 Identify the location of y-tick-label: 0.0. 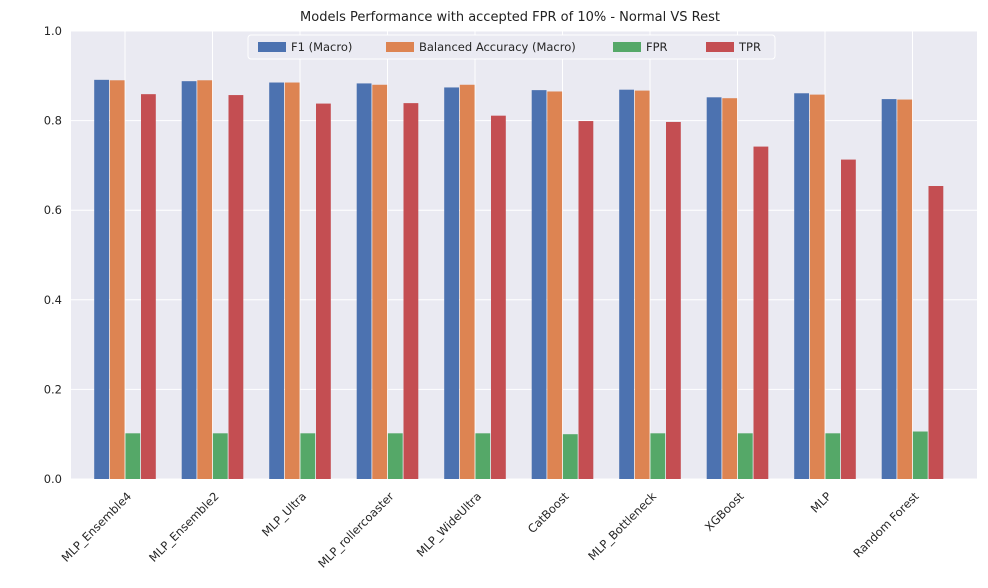
(53, 479).